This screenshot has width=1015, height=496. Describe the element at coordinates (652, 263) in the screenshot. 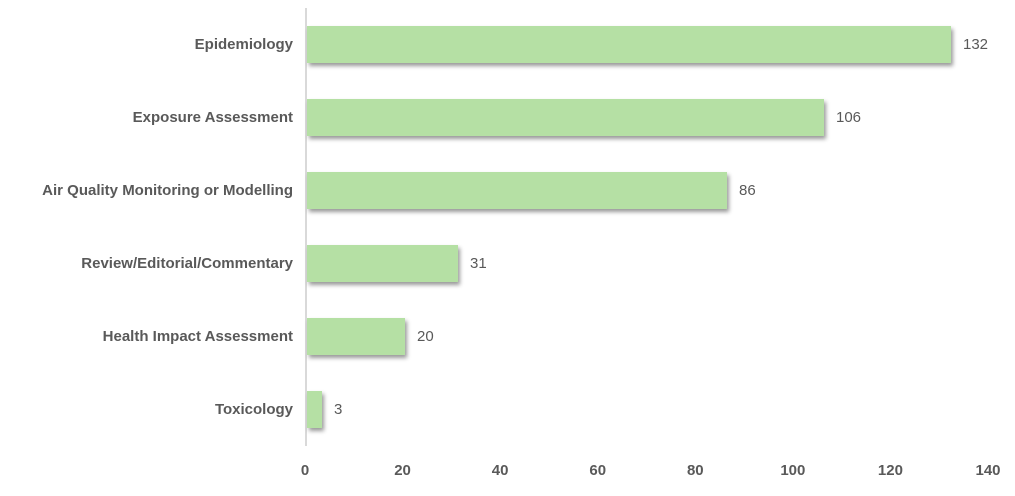

I see `bar-row: 31` at that location.